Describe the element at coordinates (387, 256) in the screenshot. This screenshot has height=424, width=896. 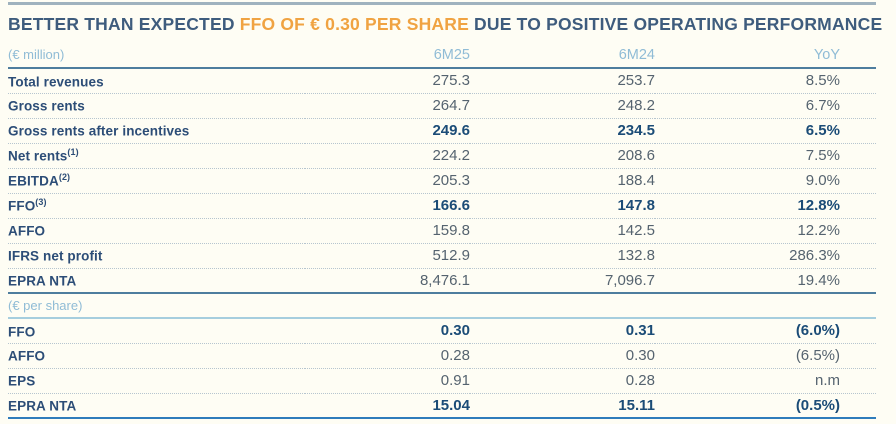
I see `cell-6m25: 512.9` at that location.